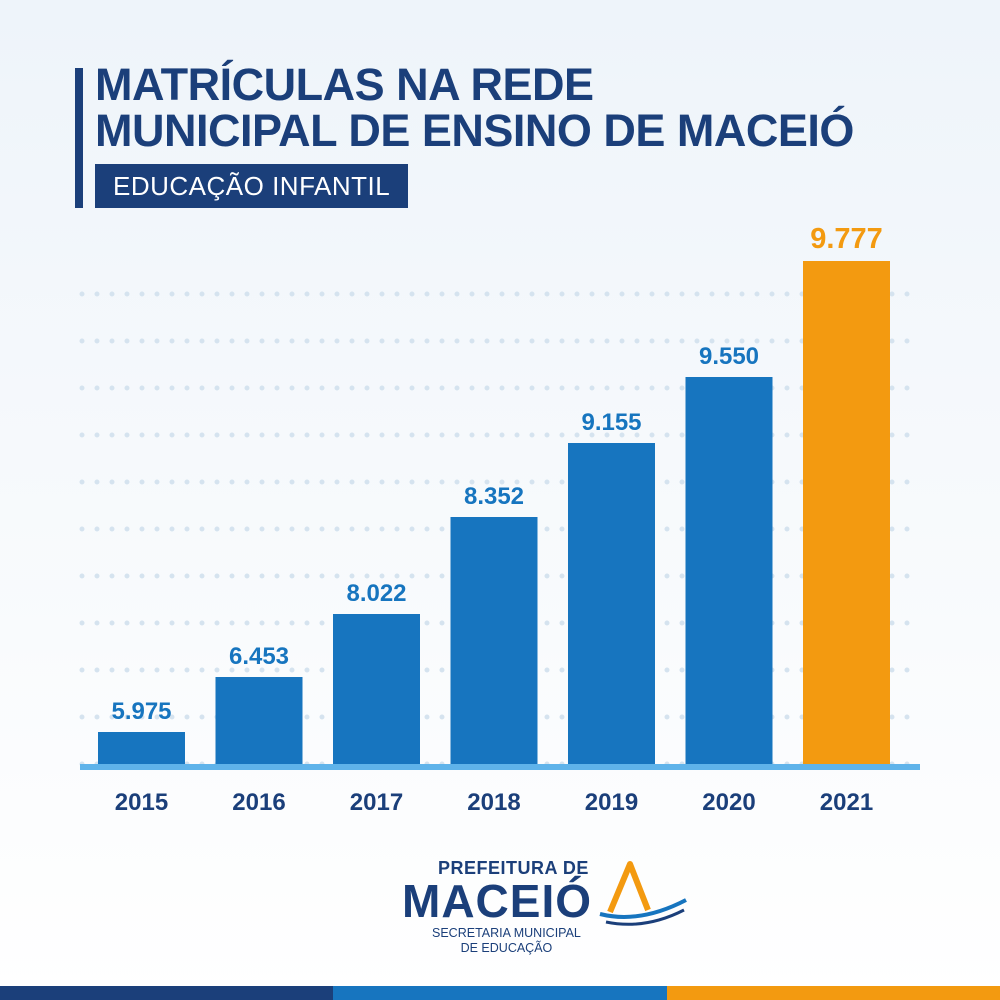  Describe the element at coordinates (497, 901) in the screenshot. I see `logo-main-text: MACEIÓ` at that location.